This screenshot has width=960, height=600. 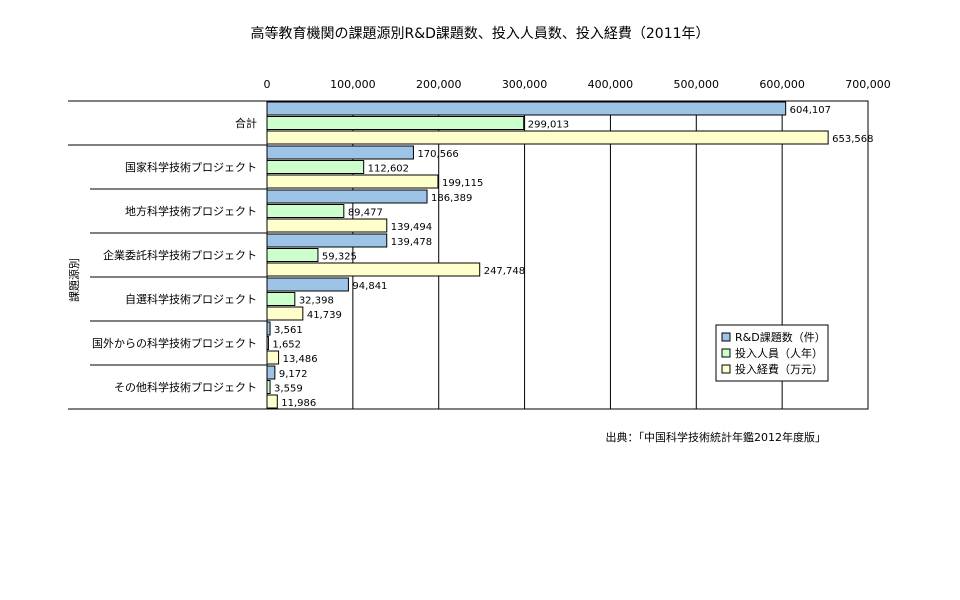 I want to click on x-tick-label: 0, so click(x=267, y=84).